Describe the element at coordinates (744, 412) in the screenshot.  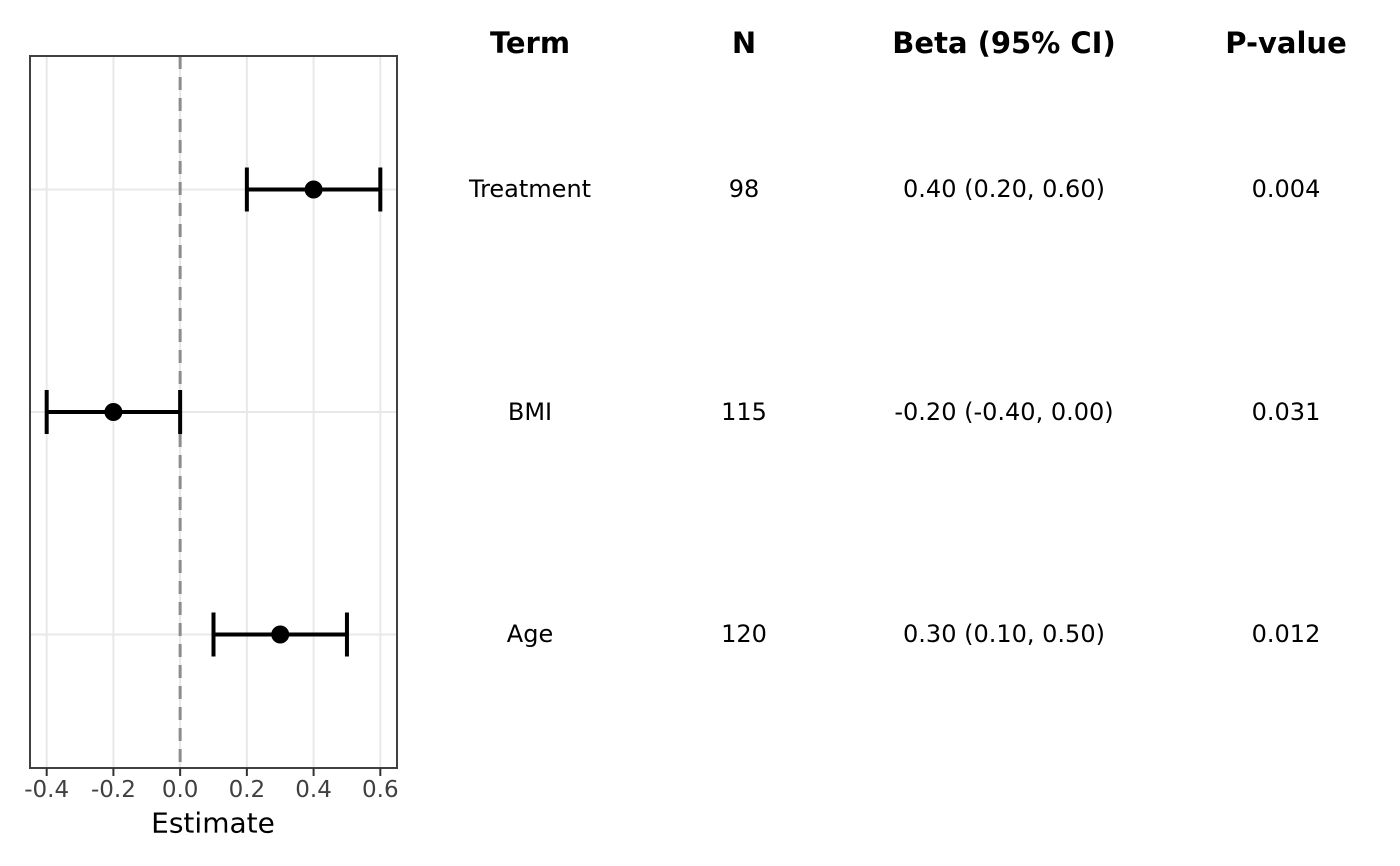
I see `n-cell: 115` at that location.